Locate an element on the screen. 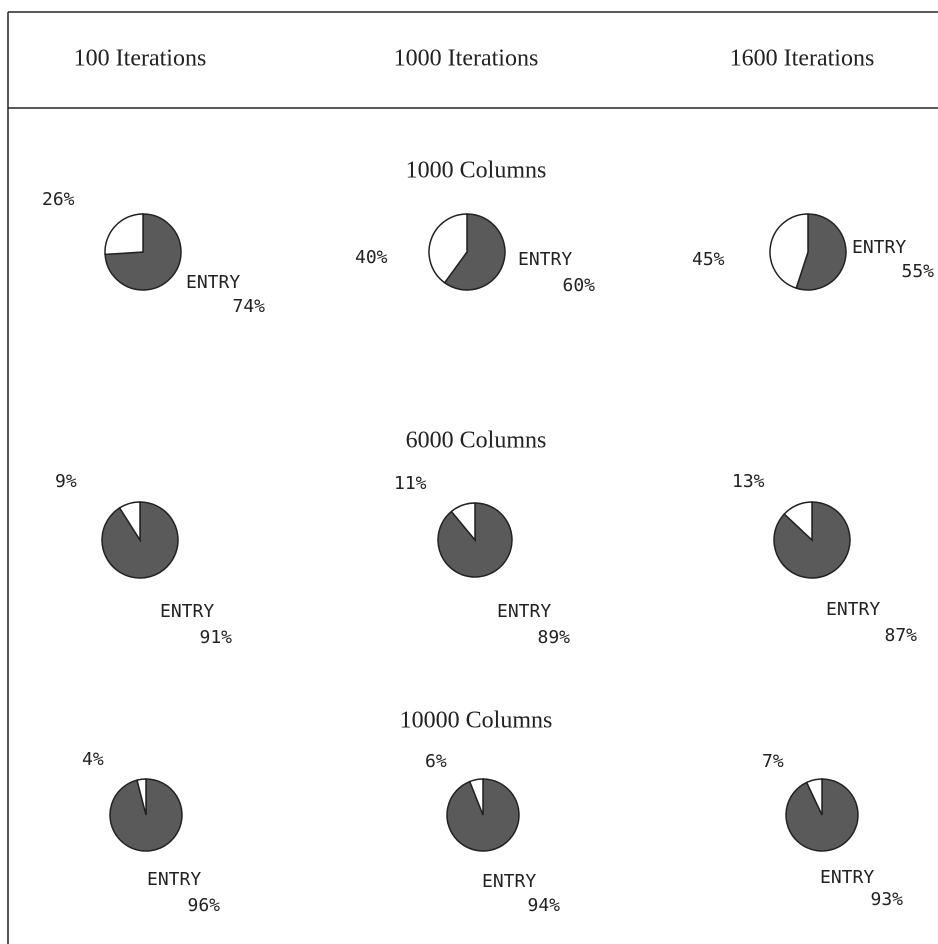 This screenshot has height=944, width=938. column-header: 1600 Iterations is located at coordinates (802, 59).